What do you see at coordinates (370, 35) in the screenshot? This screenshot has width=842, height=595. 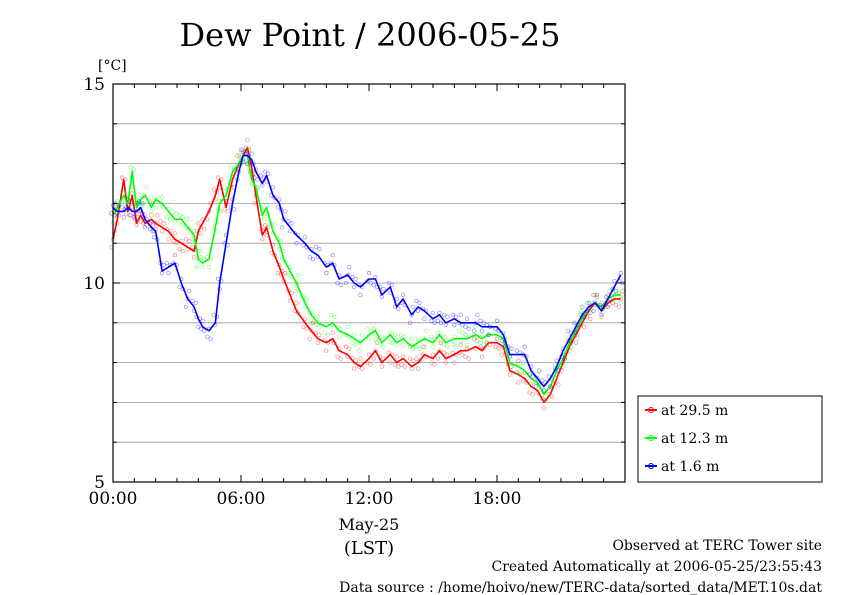 I see `chart-title: Dew Point / 2006-05-25` at bounding box center [370, 35].